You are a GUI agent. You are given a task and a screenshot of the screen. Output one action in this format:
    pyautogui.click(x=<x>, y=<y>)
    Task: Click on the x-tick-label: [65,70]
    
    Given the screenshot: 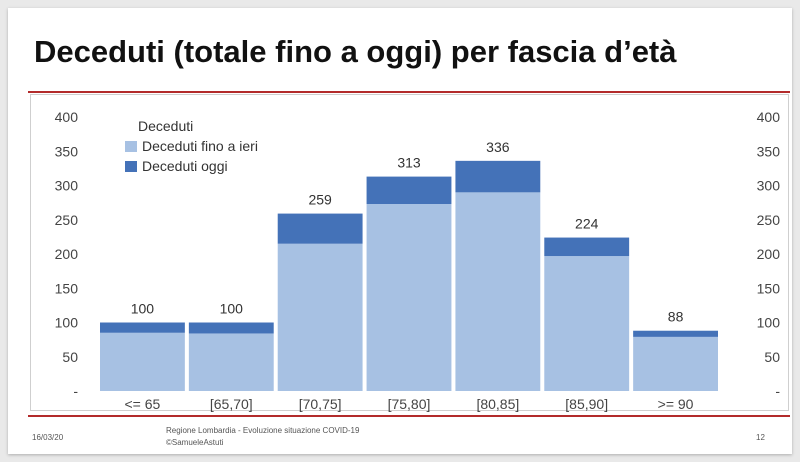 What is the action you would take?
    pyautogui.click(x=231, y=404)
    